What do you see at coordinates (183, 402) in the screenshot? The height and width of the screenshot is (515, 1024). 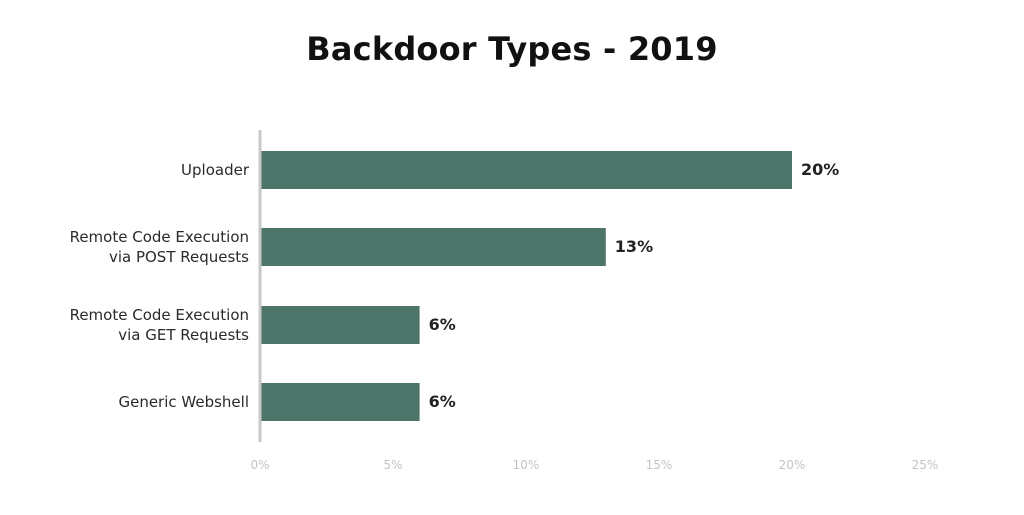 I see `category-label-3-0: Generic Webshell` at bounding box center [183, 402].